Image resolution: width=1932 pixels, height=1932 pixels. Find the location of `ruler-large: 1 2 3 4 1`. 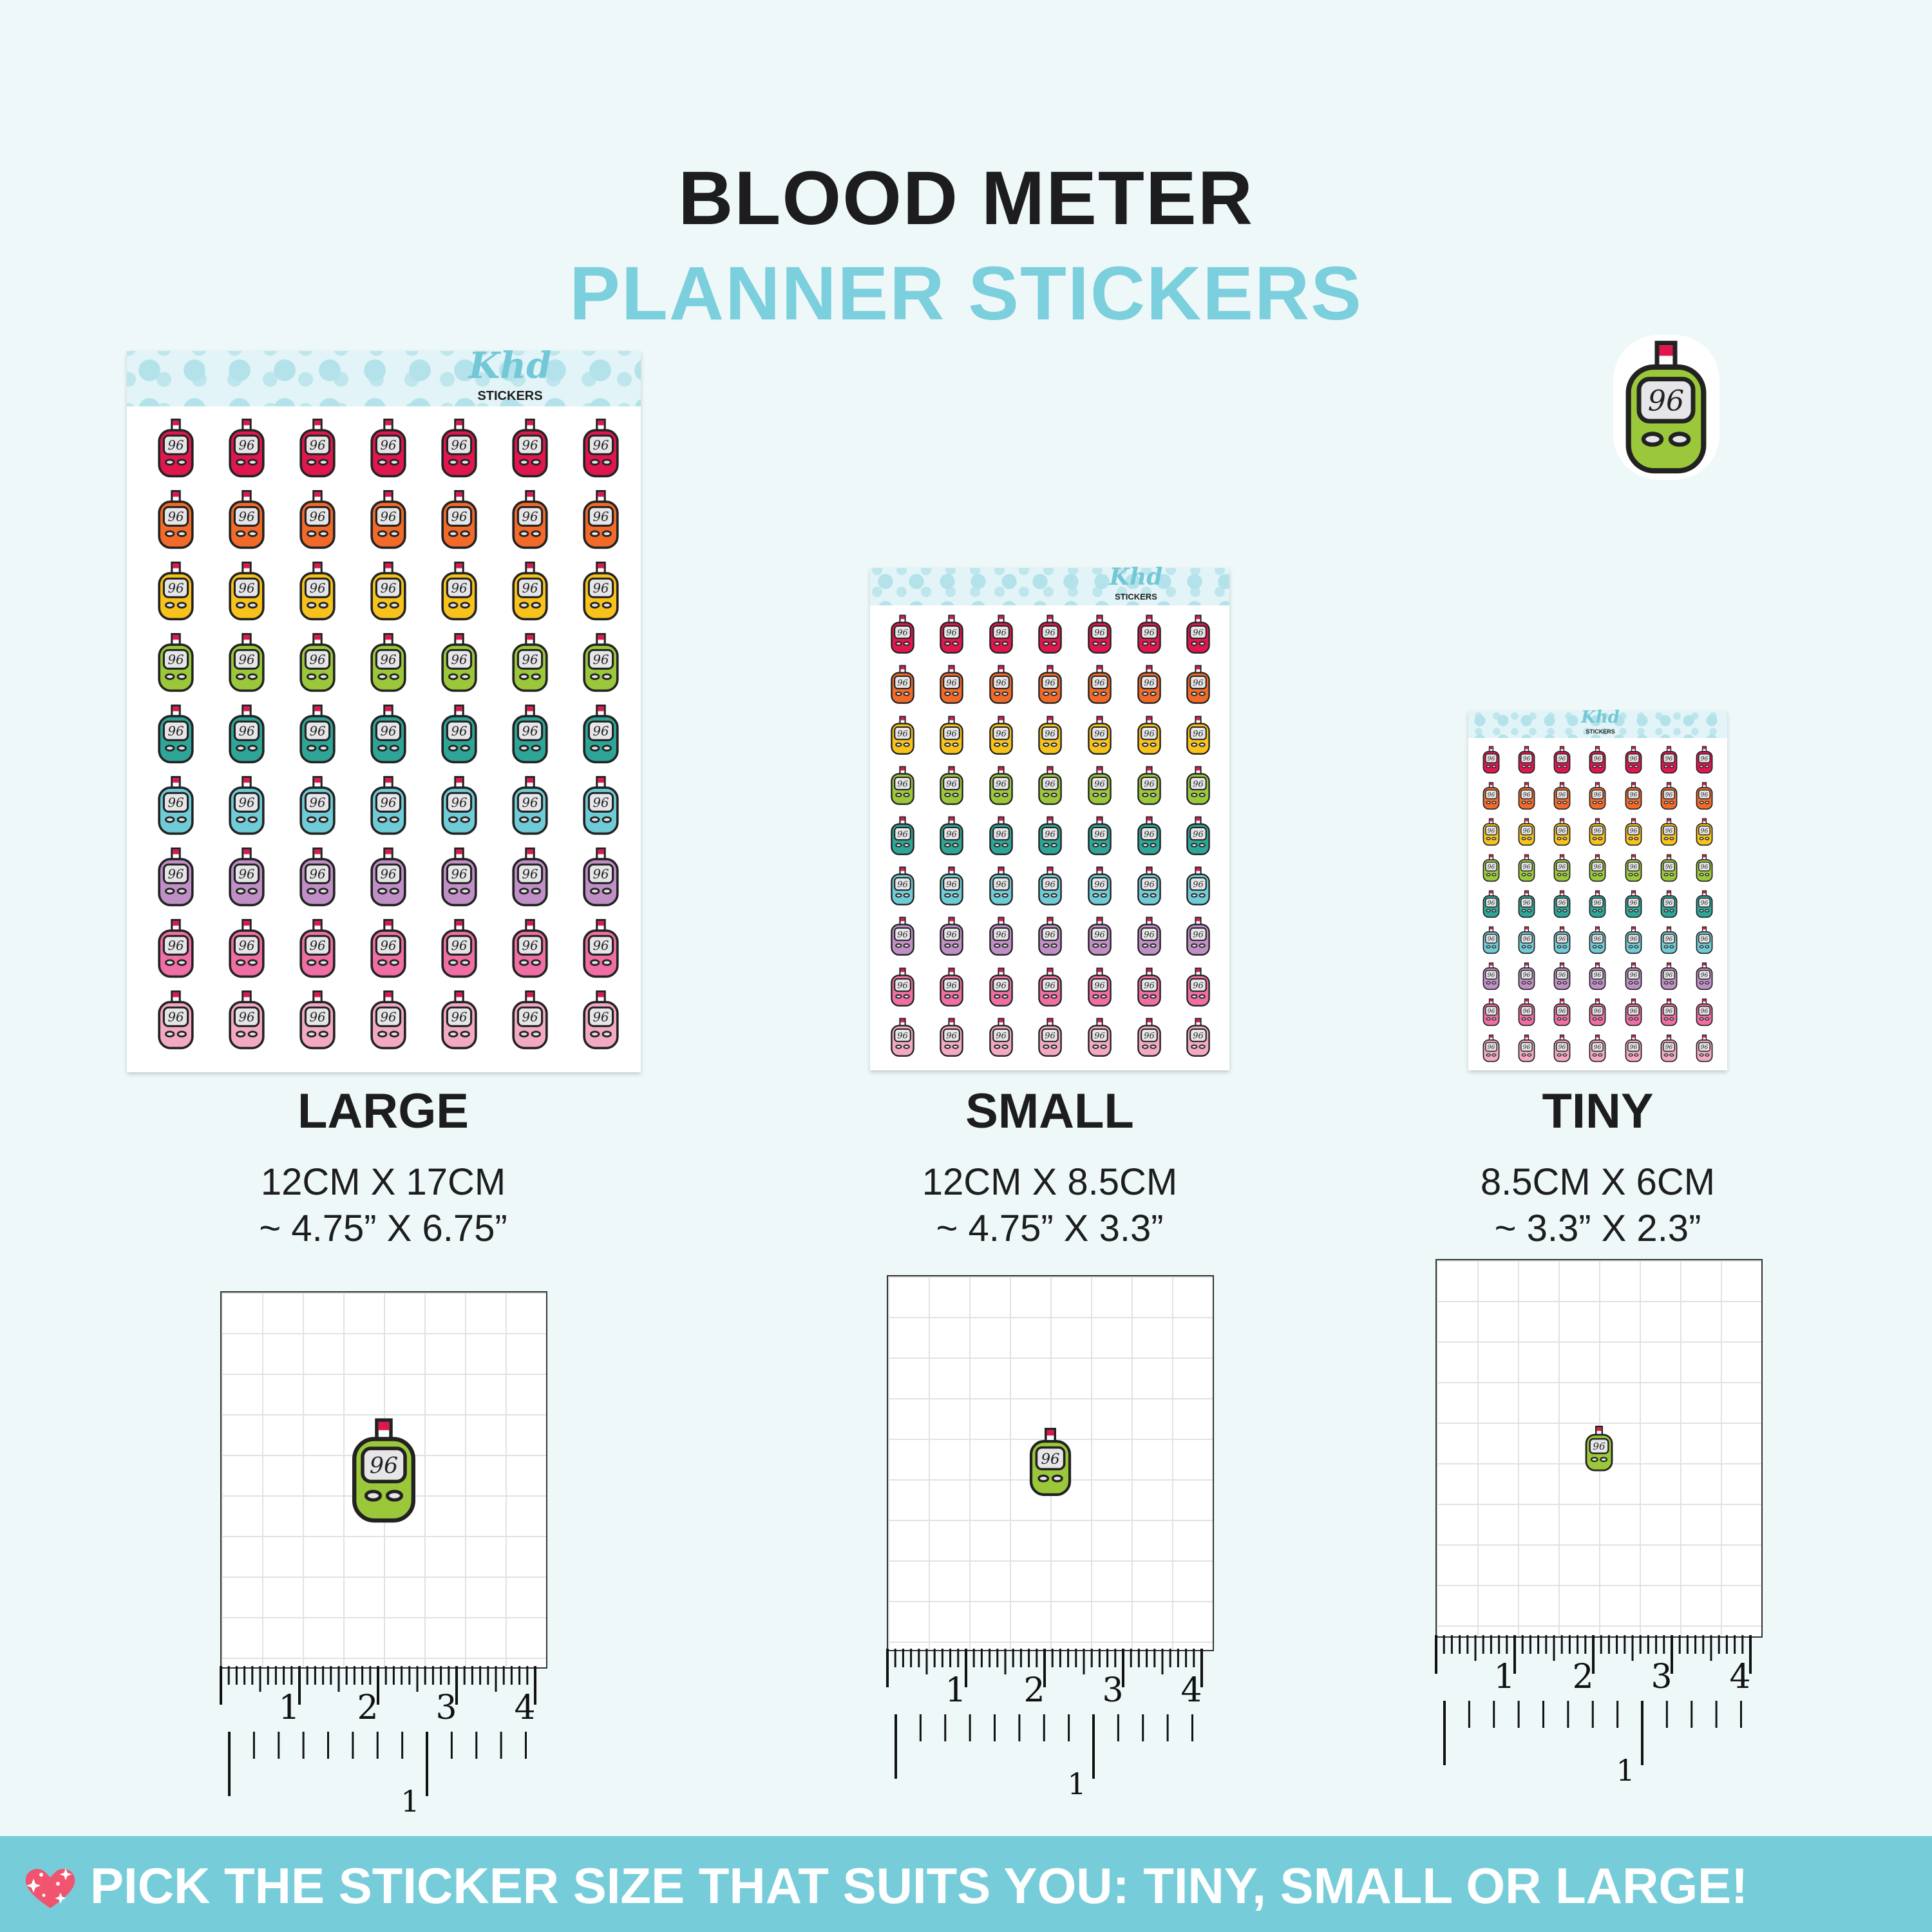

ruler-large: 1 2 3 4 1 is located at coordinates (378, 1742).